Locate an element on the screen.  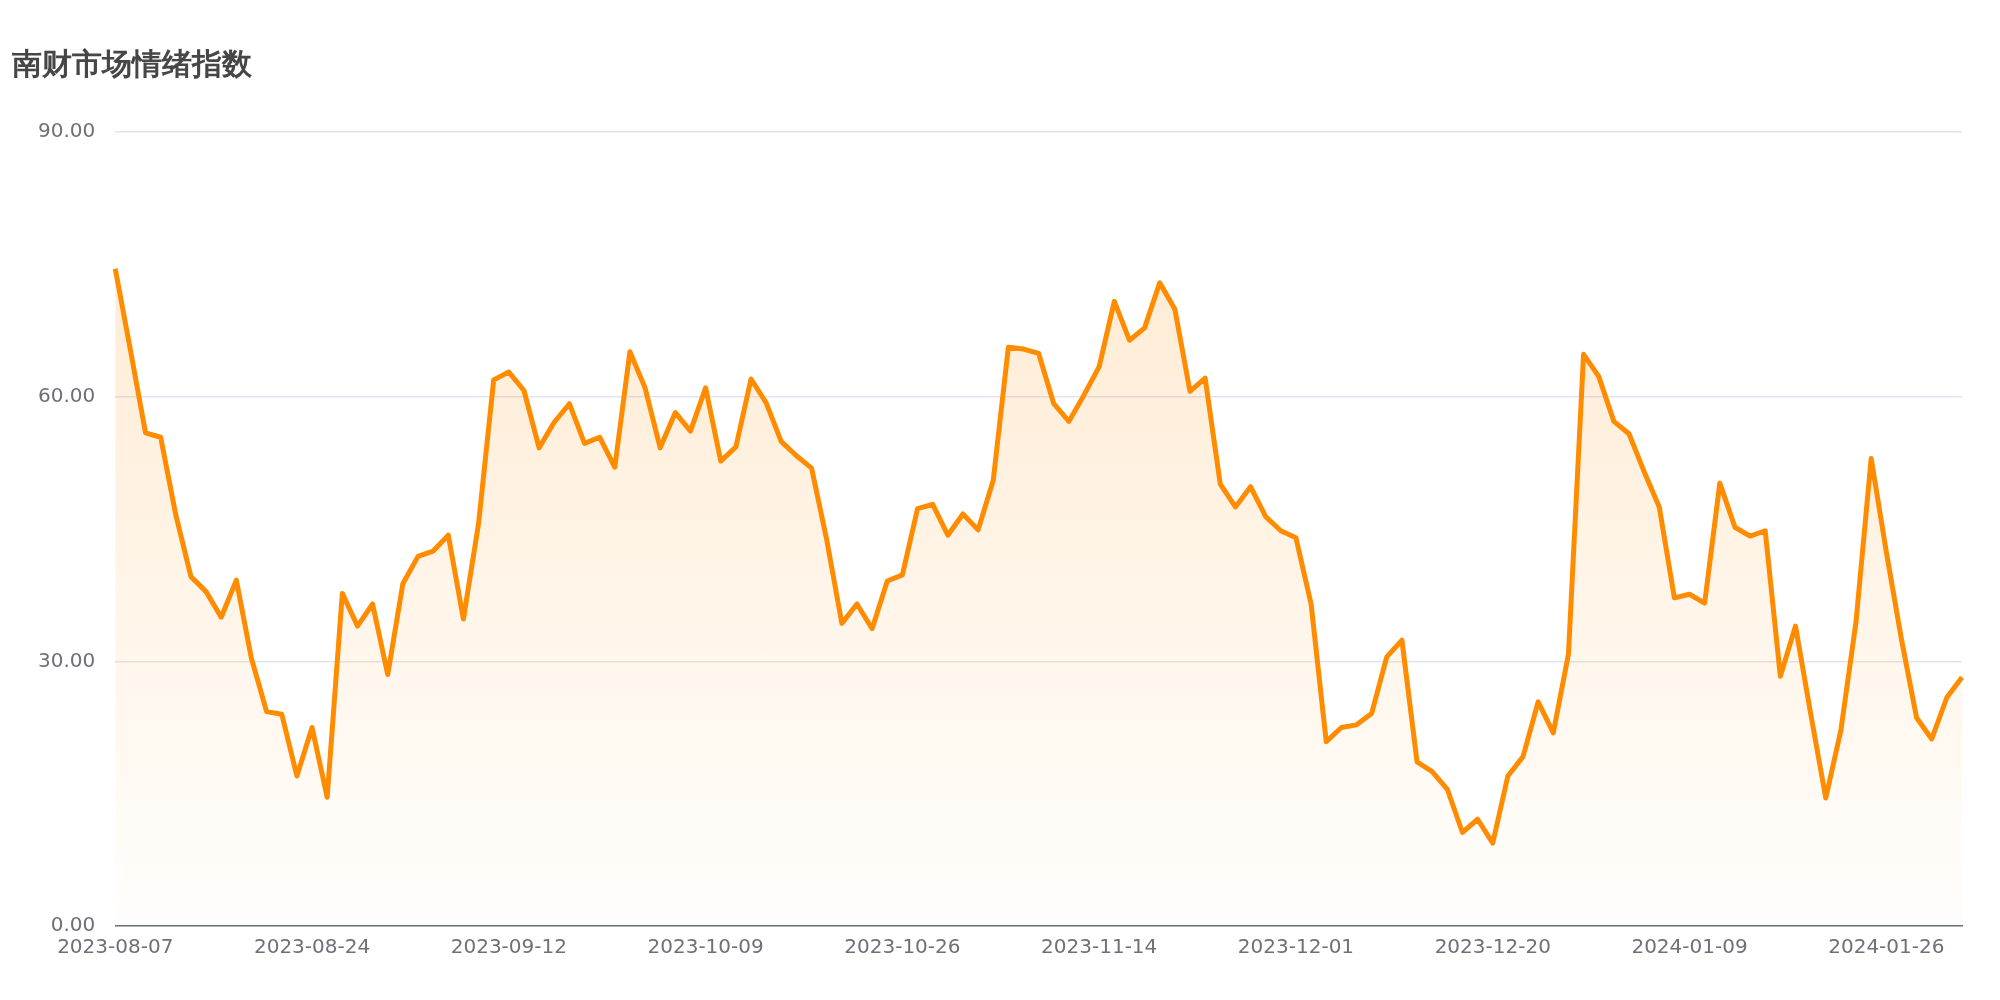
x-tick-label: 2023-10-26 is located at coordinates (902, 946).